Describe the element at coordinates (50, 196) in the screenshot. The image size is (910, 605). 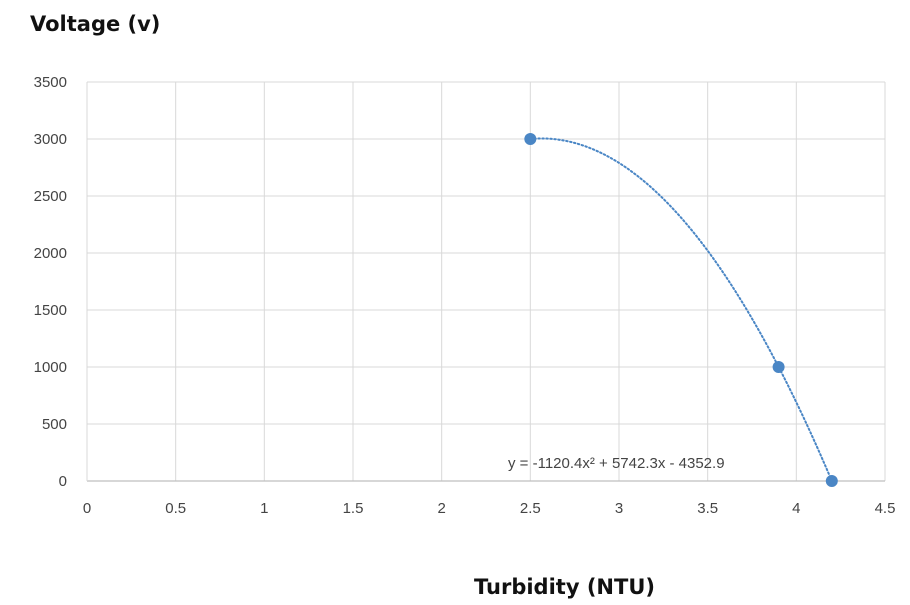
I see `y-tick-label: 2500` at that location.